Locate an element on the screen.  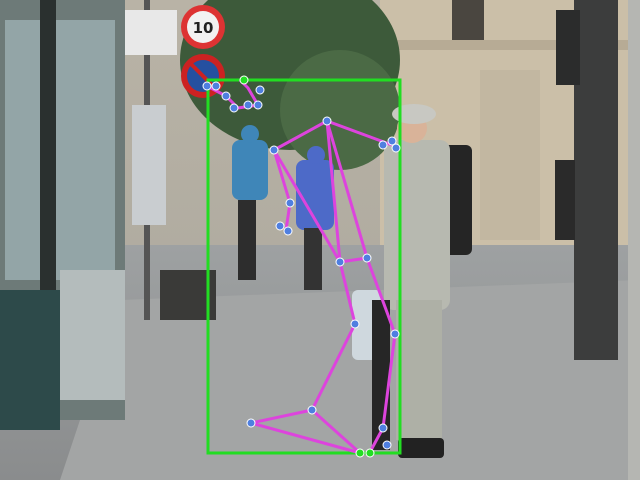
skeleton-ankle-left is located at coordinates (336, 431).